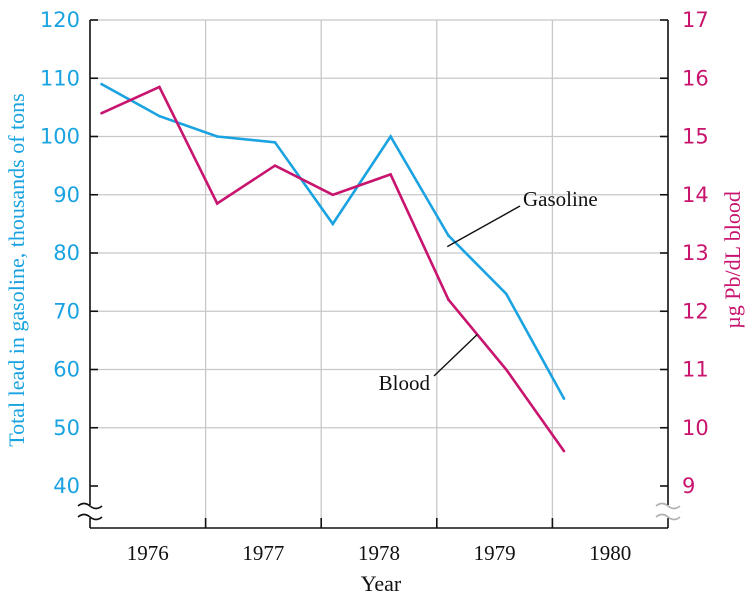  Describe the element at coordinates (695, 428) in the screenshot. I see `y-right-tick-label: 10` at that location.